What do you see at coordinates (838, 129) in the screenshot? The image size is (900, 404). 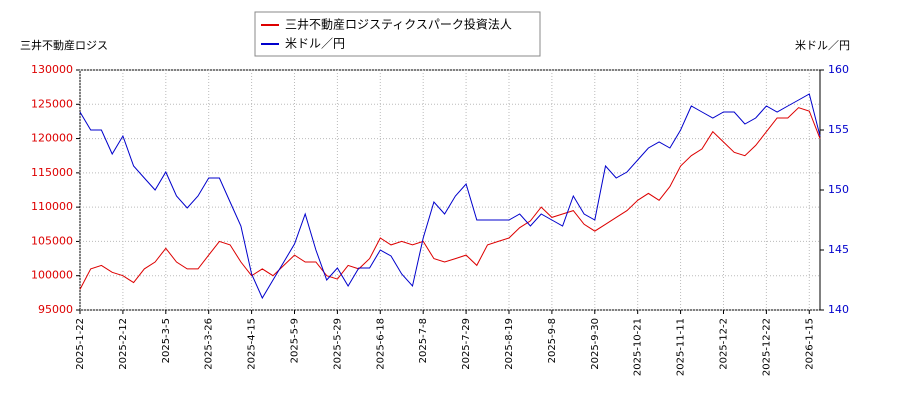 I see `y2-tick-label: 155` at bounding box center [838, 129].